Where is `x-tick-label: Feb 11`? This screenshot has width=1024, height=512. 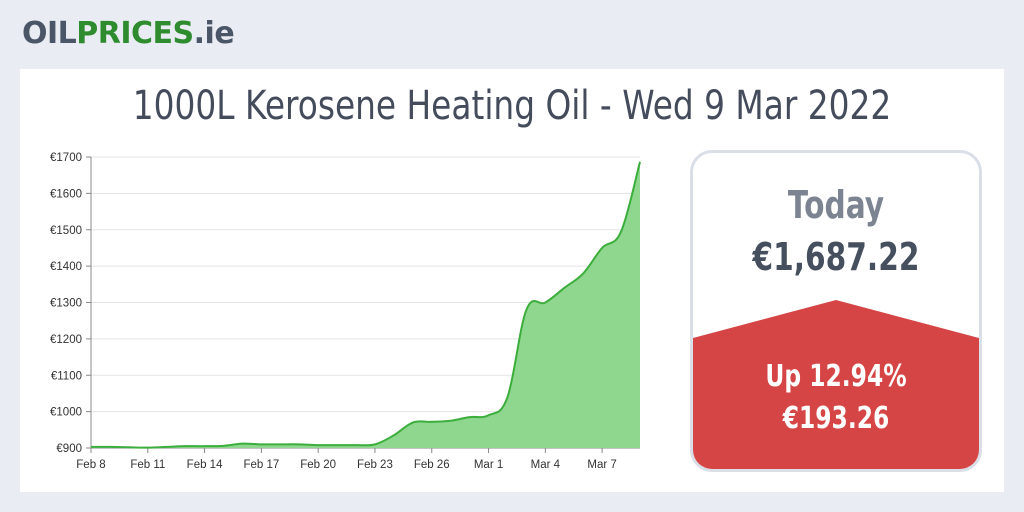
x-tick-label: Feb 11 is located at coordinates (147, 465).